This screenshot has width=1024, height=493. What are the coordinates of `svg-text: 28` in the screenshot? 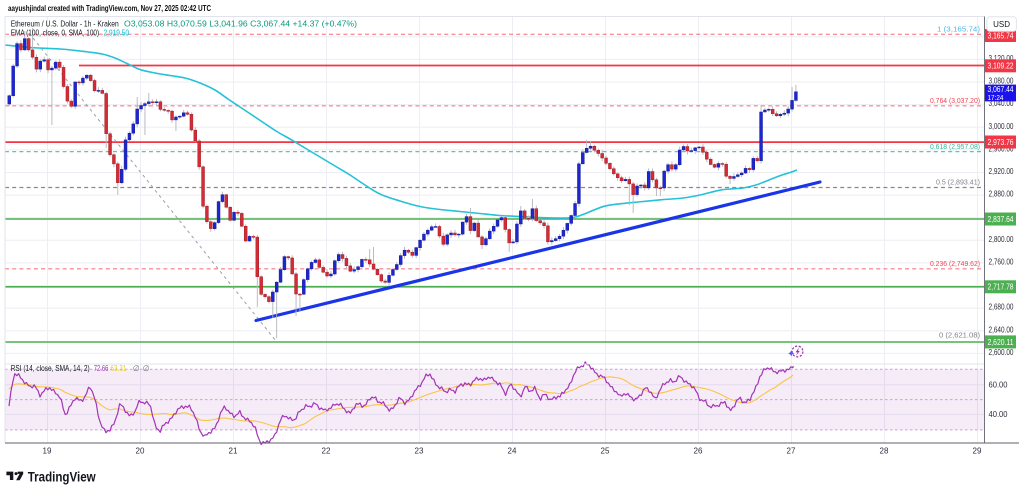 It's located at (884, 451).